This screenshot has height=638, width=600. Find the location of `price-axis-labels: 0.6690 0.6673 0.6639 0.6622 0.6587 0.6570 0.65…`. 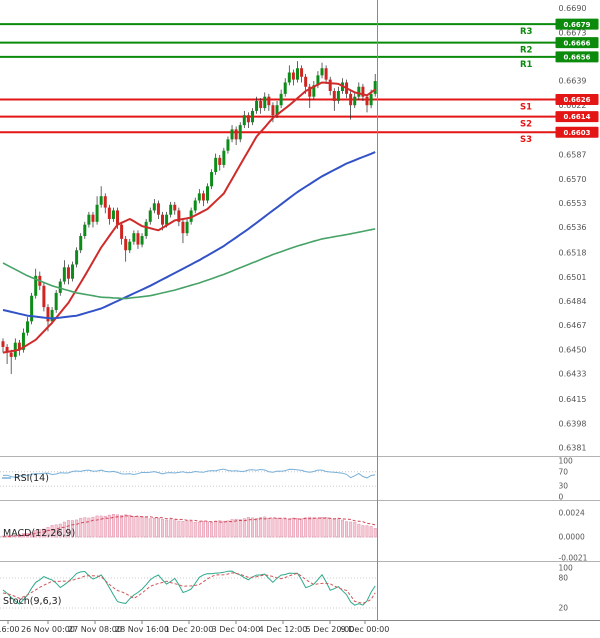

price-axis-labels: 0.6690 0.6673 0.6639 0.6622 0.6587 0.6570 0.65… is located at coordinates (573, 228).